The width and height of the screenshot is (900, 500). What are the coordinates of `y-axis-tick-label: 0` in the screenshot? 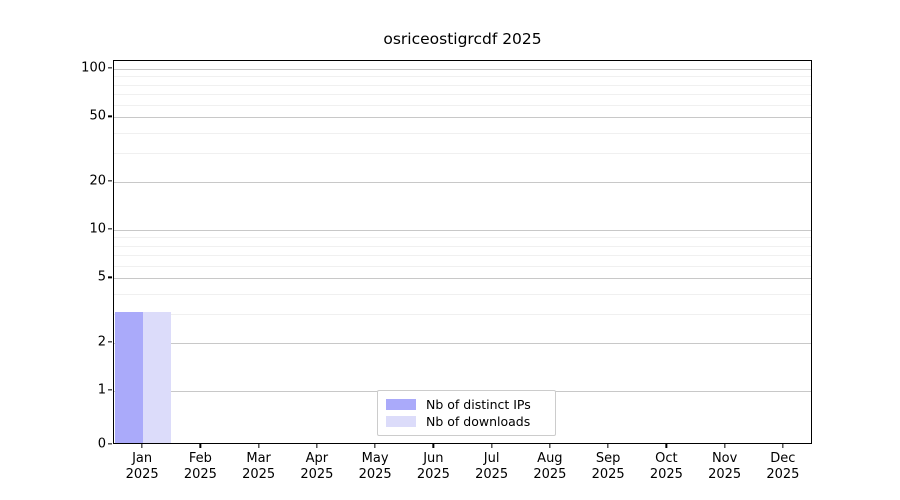 It's located at (101, 444).